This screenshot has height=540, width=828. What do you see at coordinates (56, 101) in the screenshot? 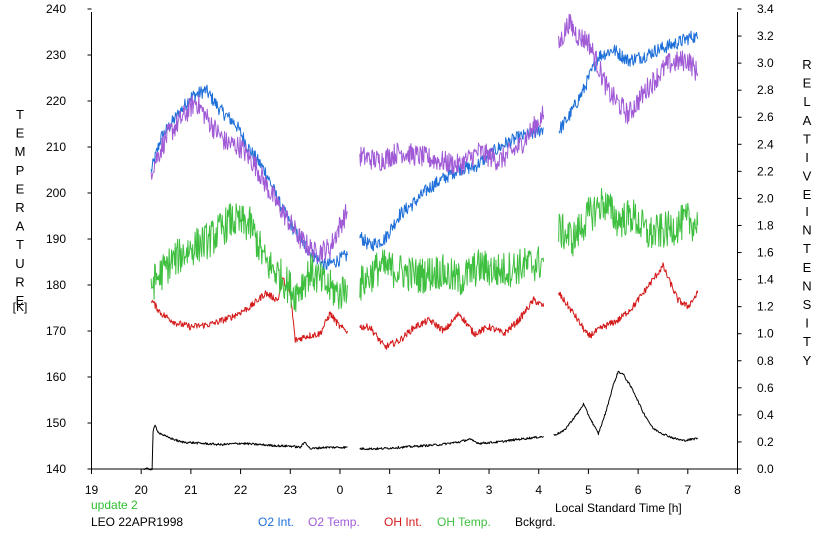
I see `left-tick-label: 220` at bounding box center [56, 101].